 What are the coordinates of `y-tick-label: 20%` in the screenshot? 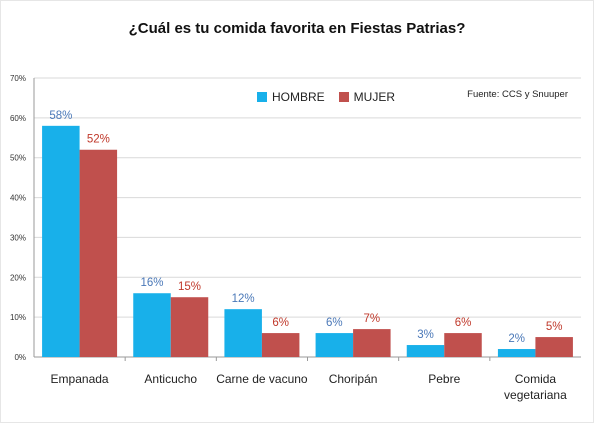 It's located at (18, 277).